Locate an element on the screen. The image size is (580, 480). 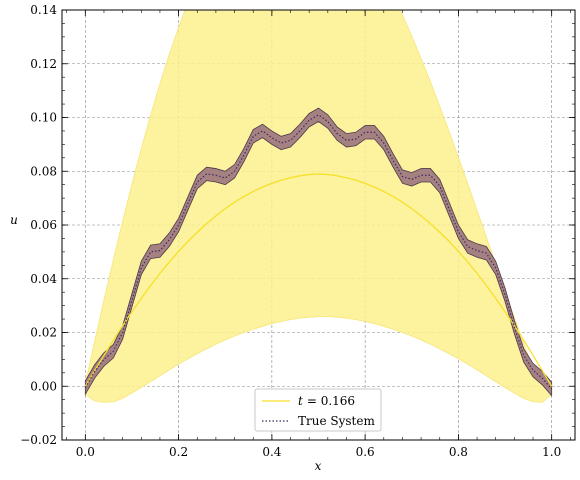
legend-label-true-system: True System is located at coordinates (336, 421).